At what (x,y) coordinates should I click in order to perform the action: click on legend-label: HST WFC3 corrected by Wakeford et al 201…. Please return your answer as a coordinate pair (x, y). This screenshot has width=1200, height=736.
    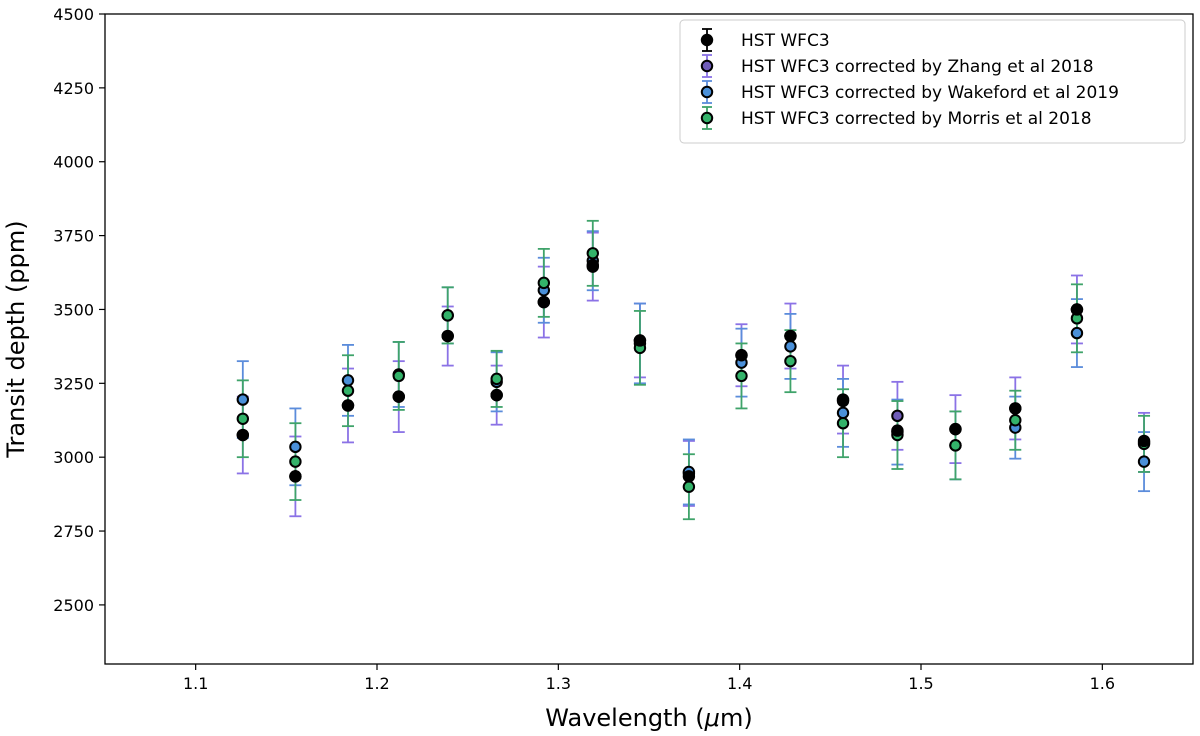
    Looking at the image, I should click on (930, 93).